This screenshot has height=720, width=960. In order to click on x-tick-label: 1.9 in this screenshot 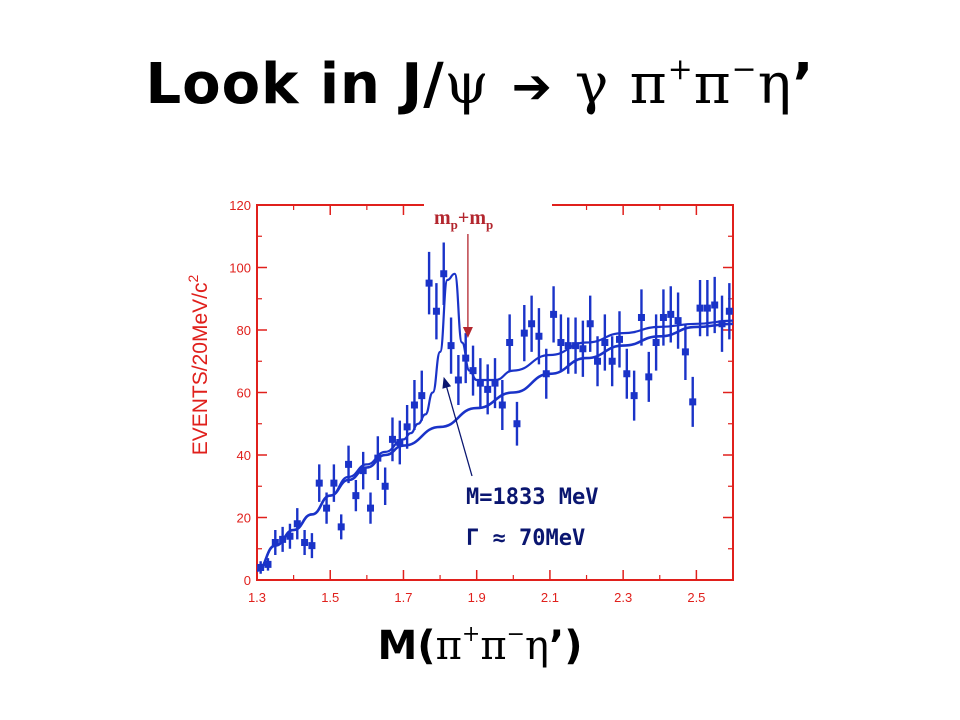, I will do `click(477, 597)`.